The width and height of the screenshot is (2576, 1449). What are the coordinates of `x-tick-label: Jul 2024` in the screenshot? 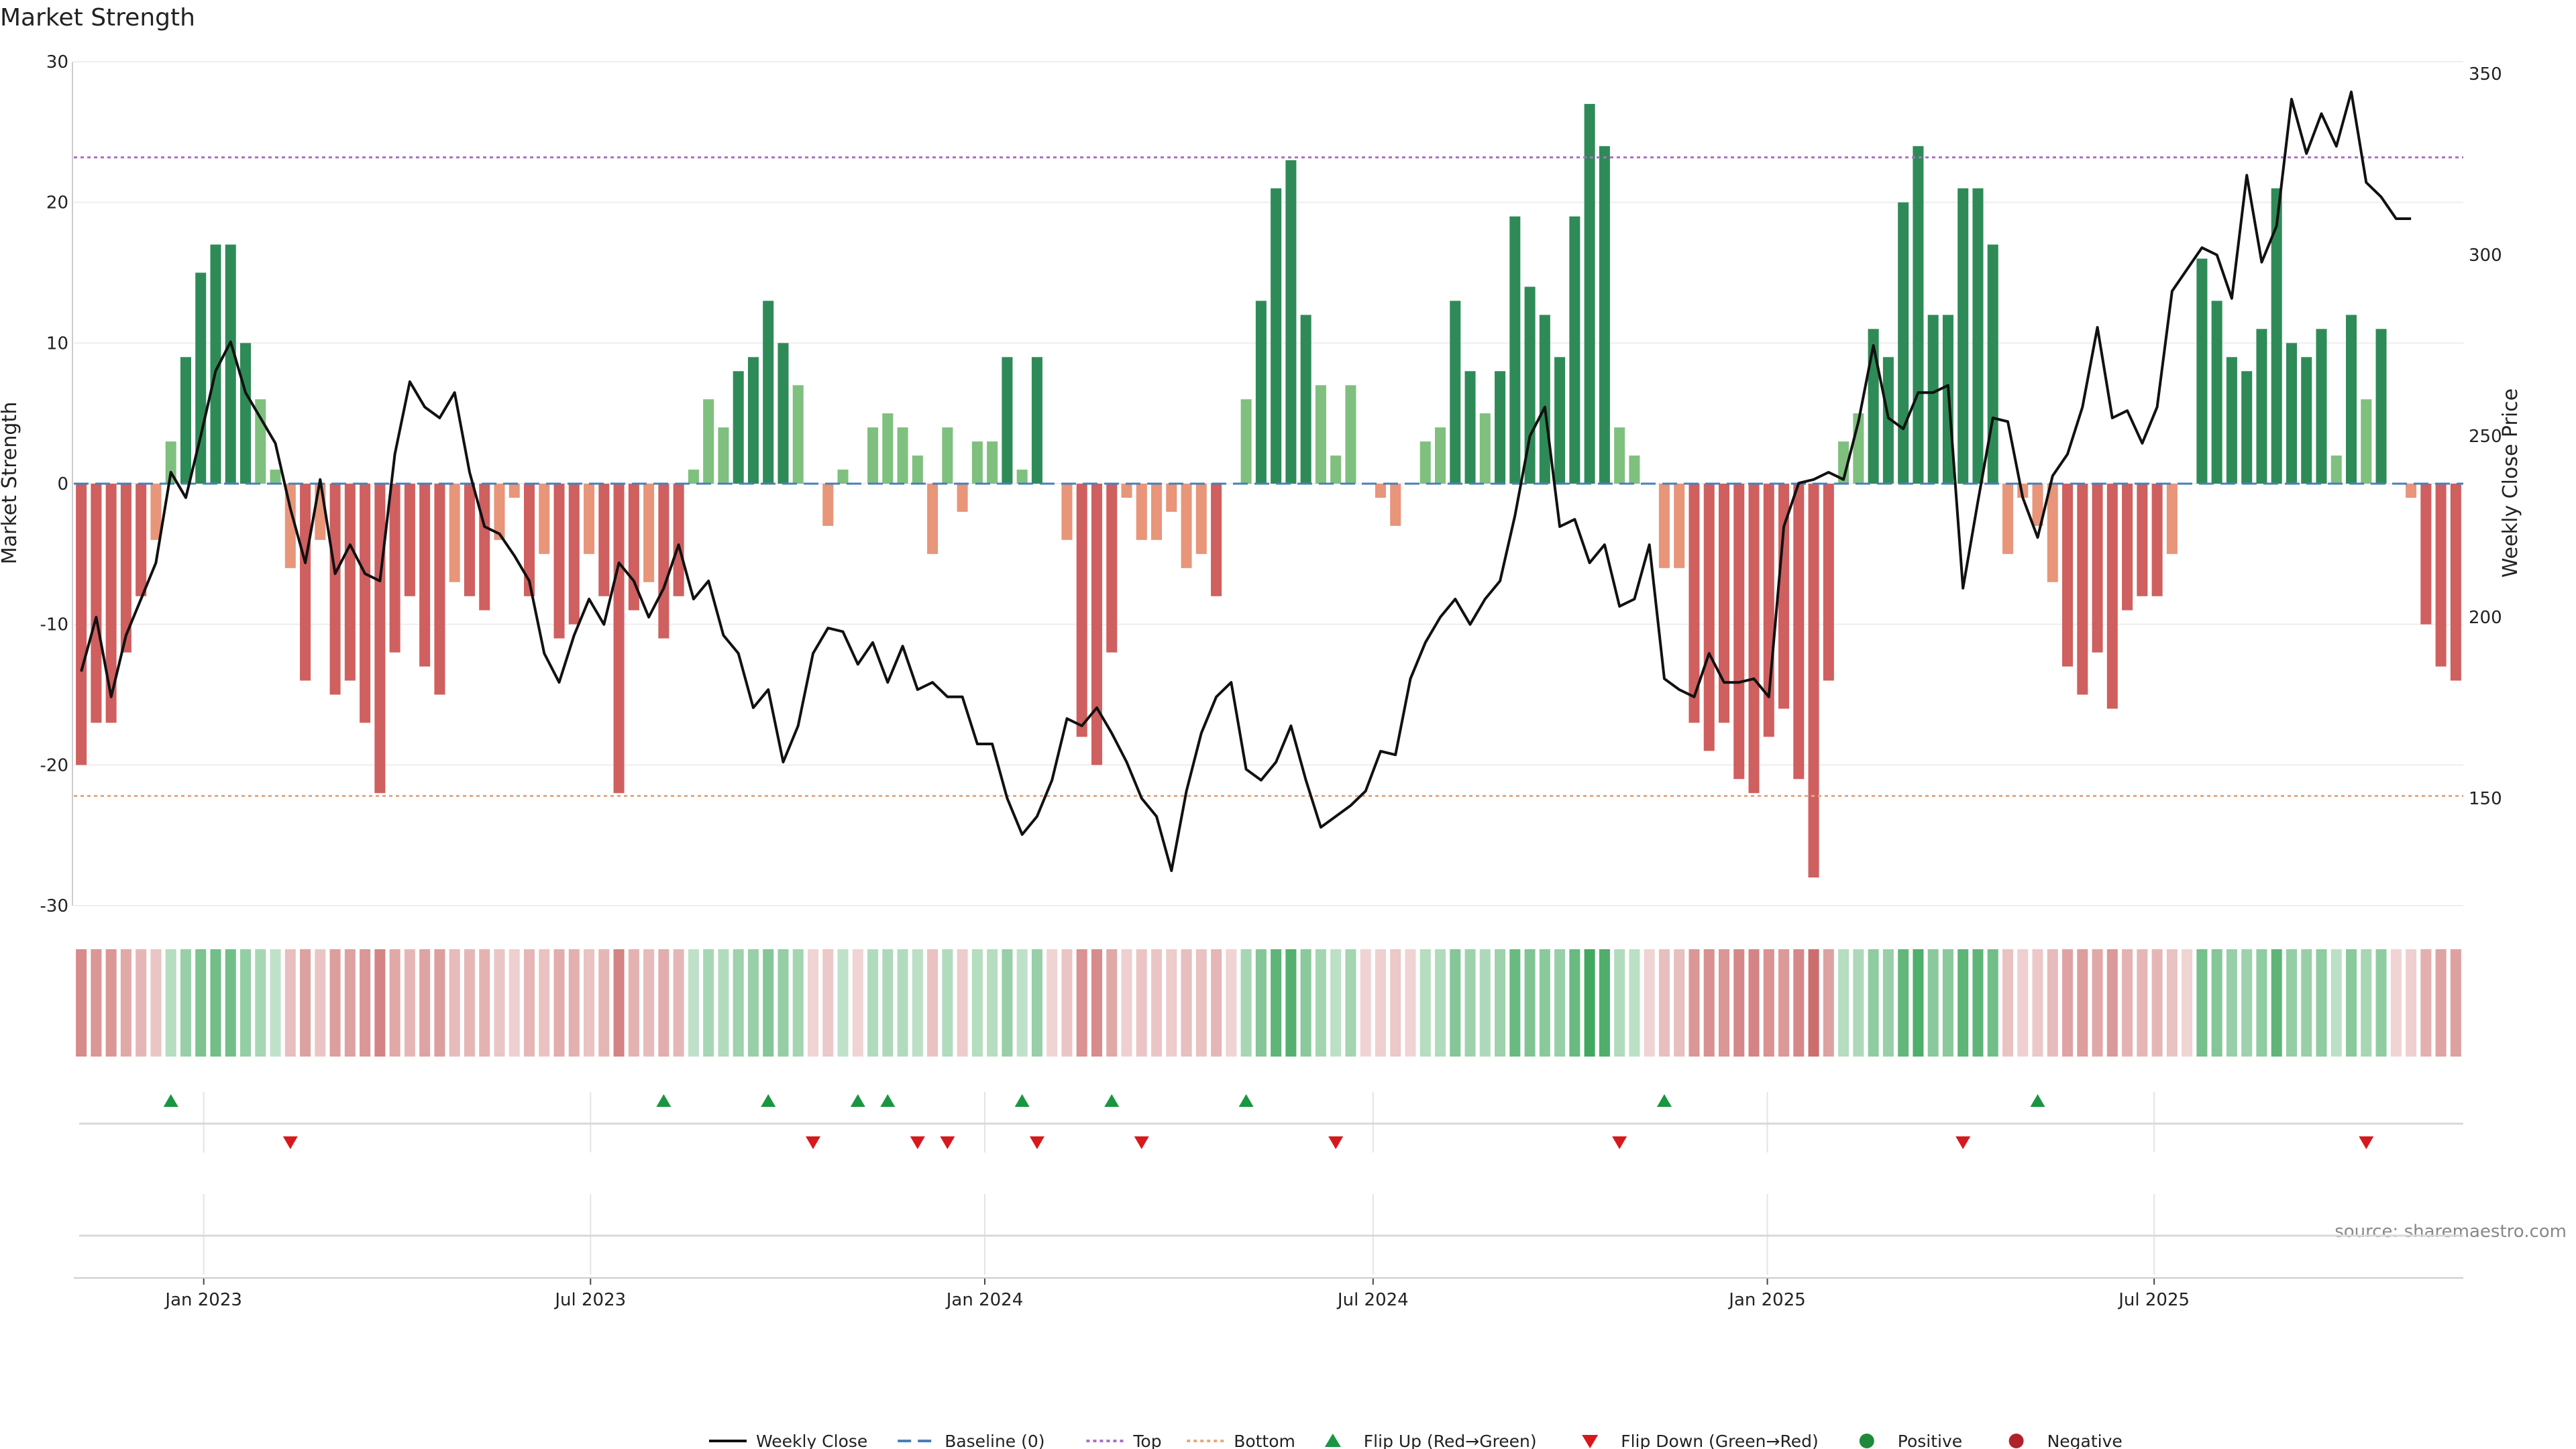 It's located at (1372, 1300).